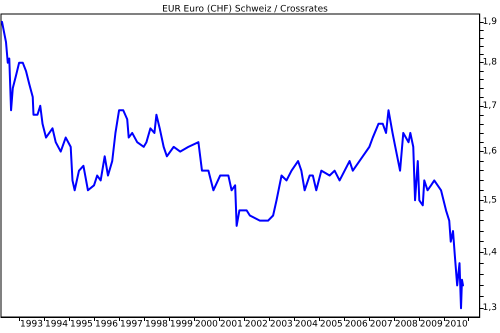 Image resolution: width=500 pixels, height=333 pixels. Describe the element at coordinates (231, 325) in the screenshot. I see `x-tick-label: 2001` at that location.